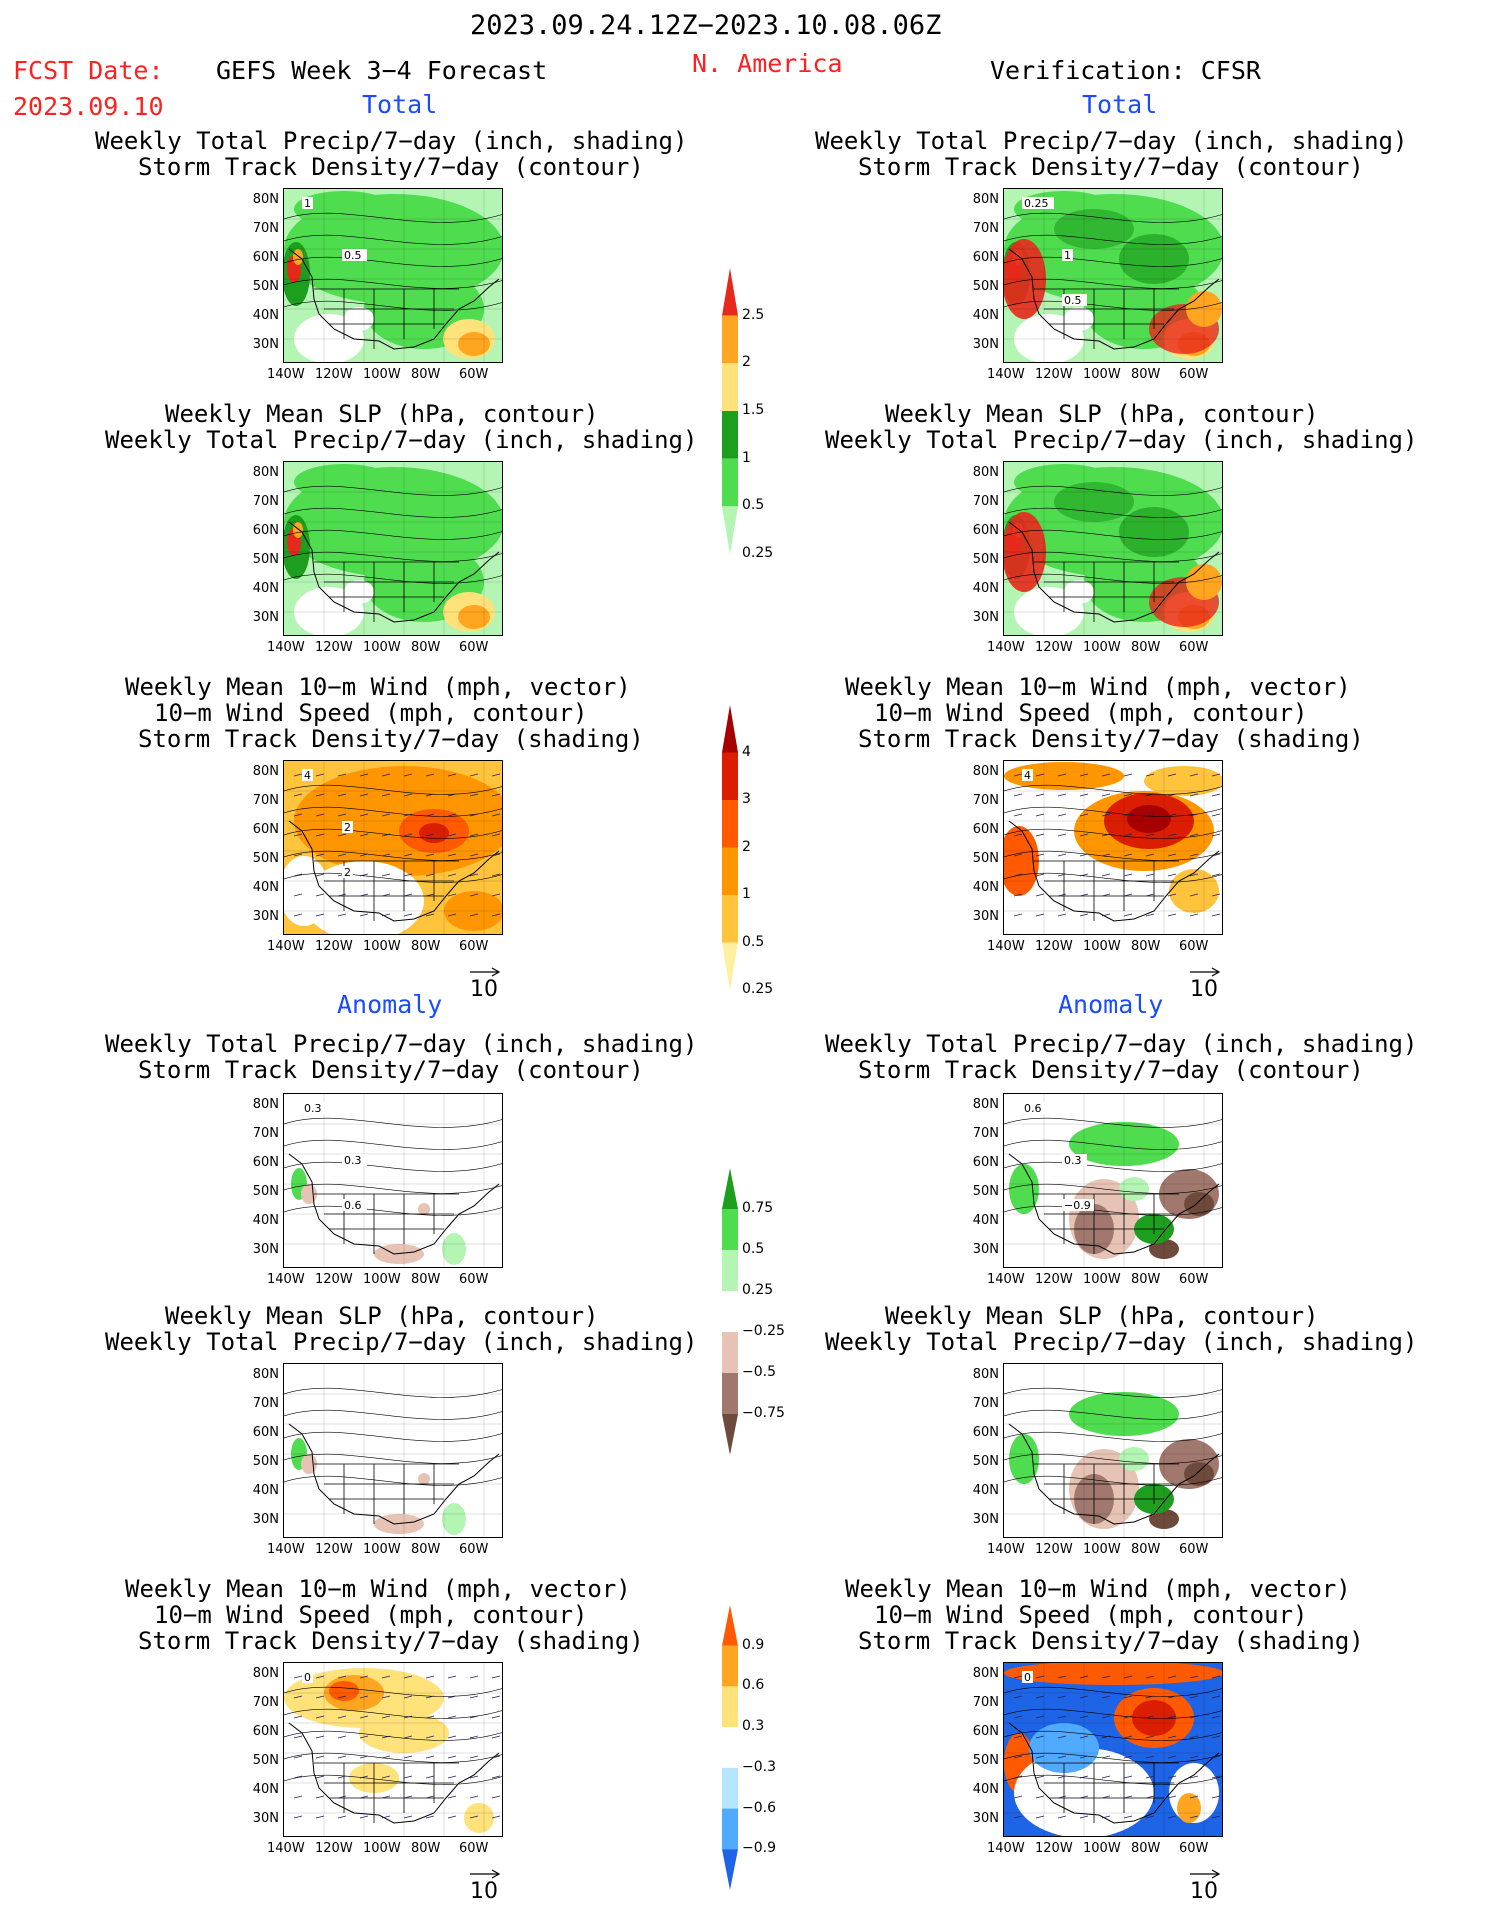 The height and width of the screenshot is (1925, 1487). What do you see at coordinates (307, 775) in the screenshot?
I see `contour-label: 4` at bounding box center [307, 775].